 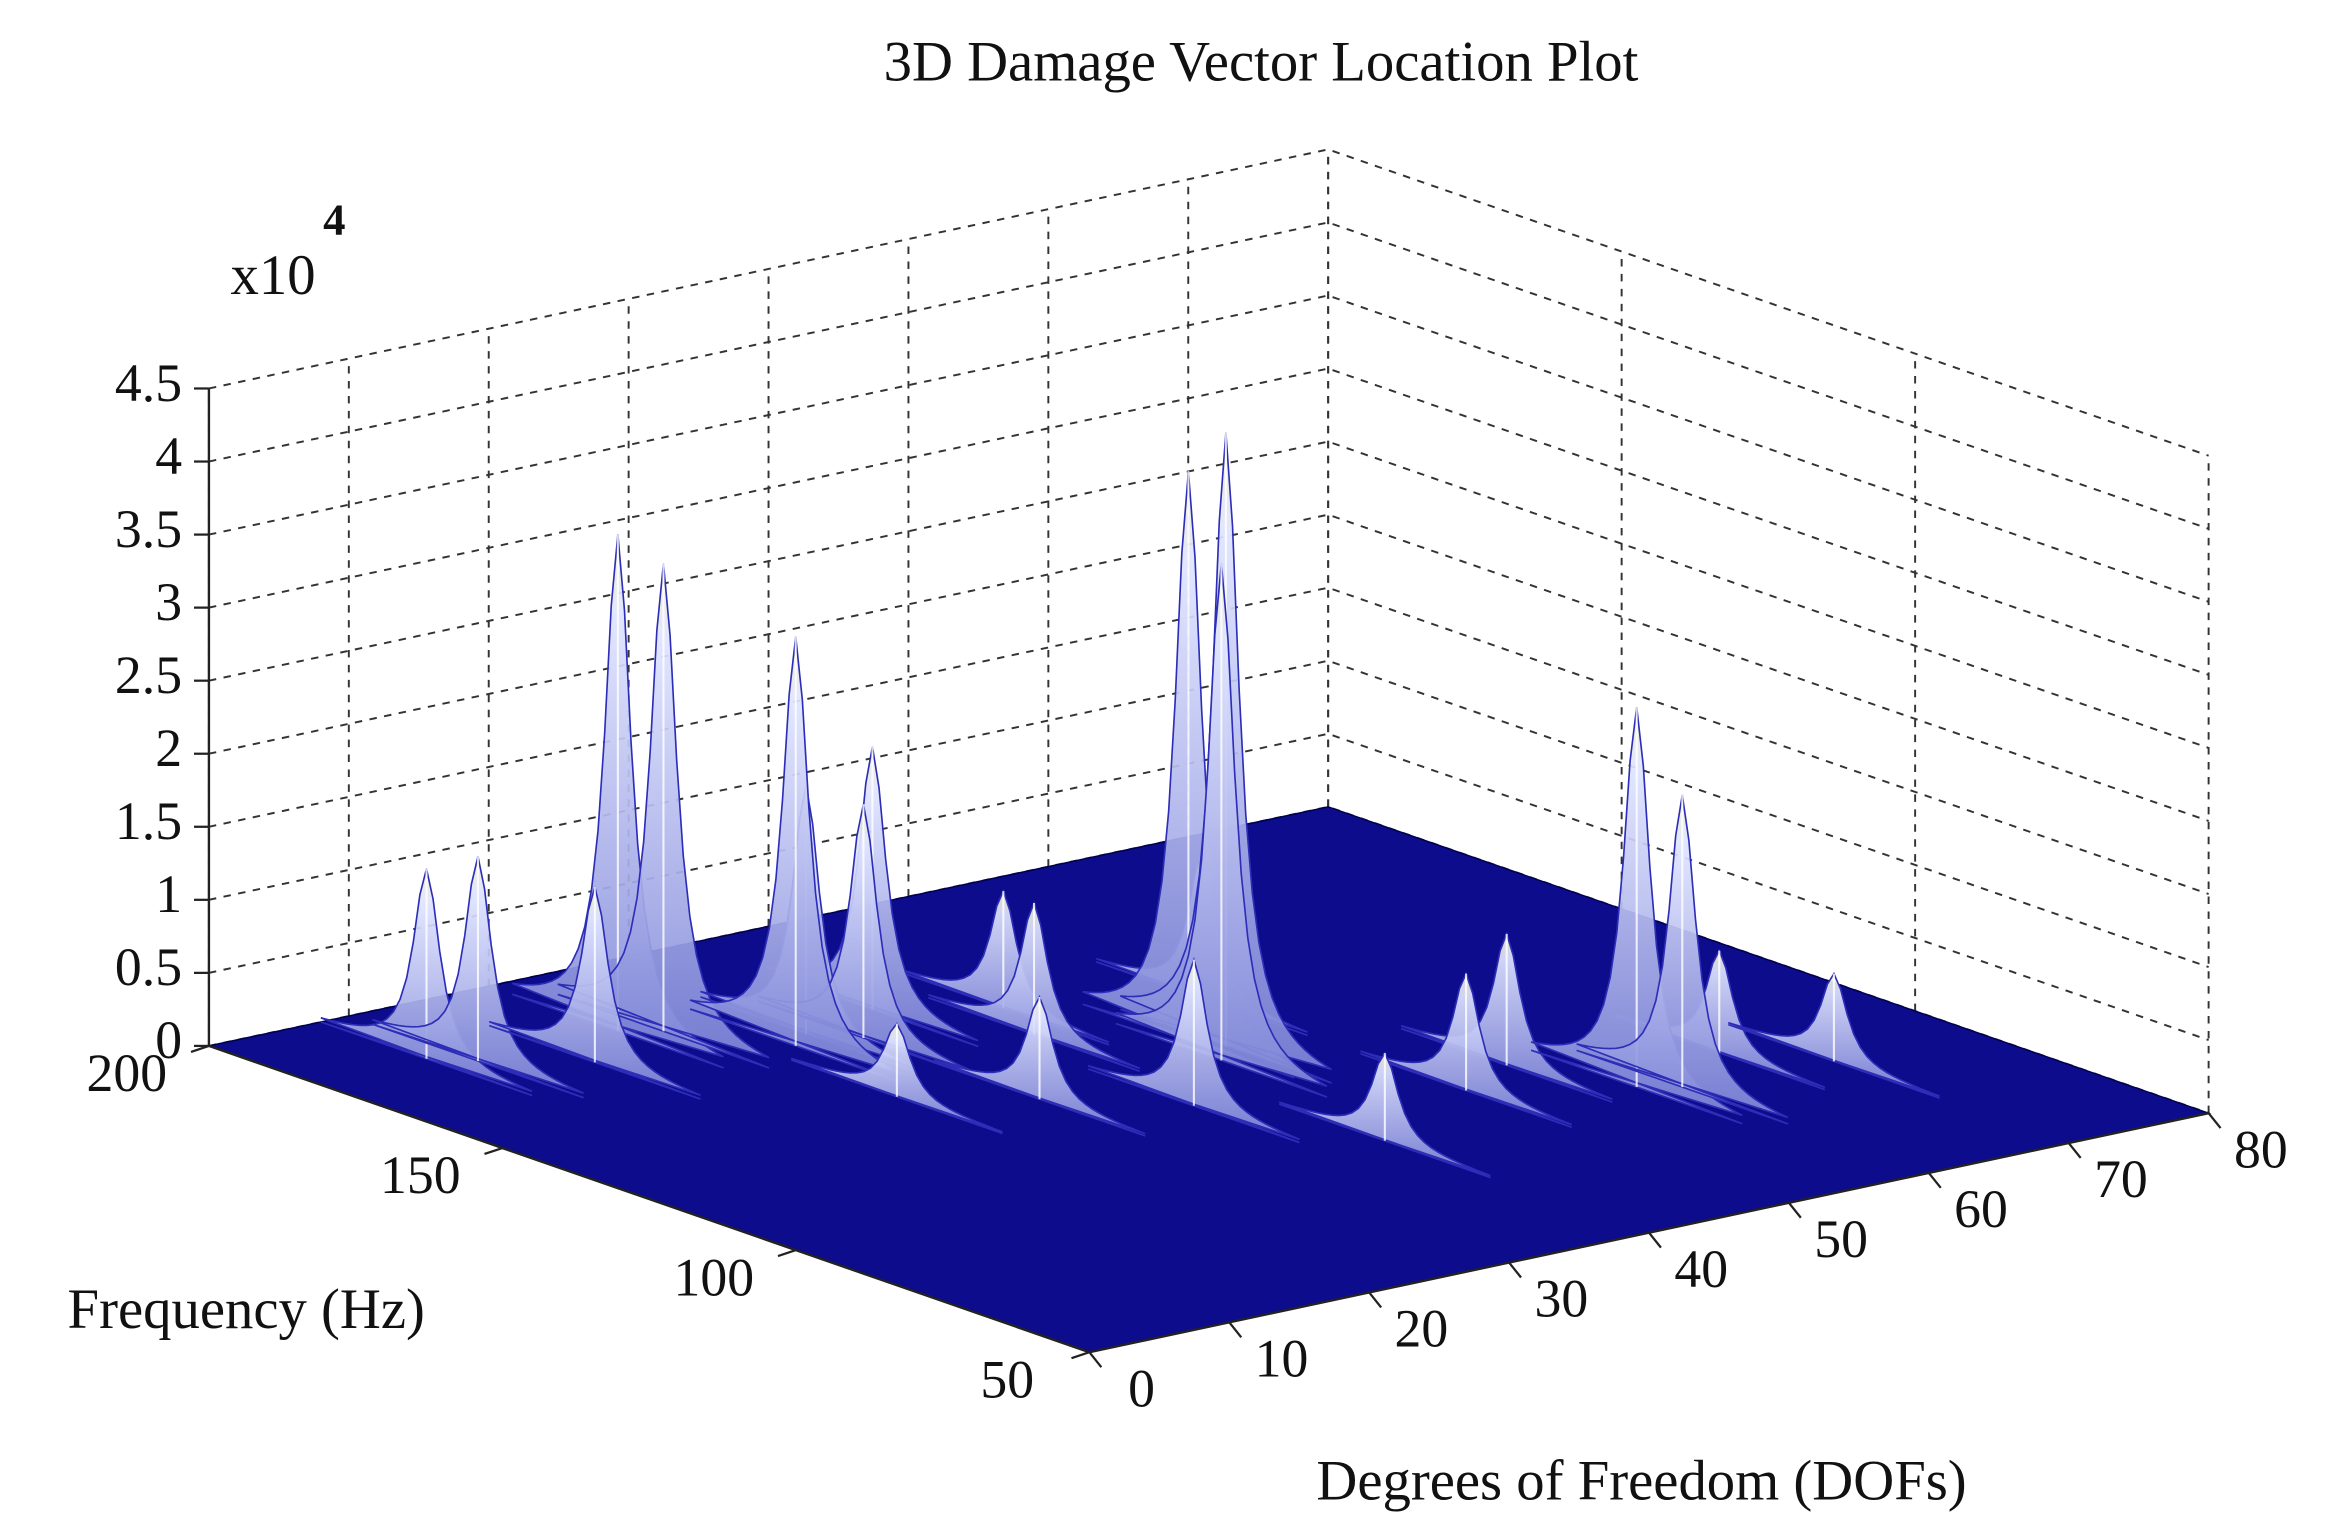 I want to click on chart-title: 3D Damage Vector Location Plot, so click(x=1261, y=61).